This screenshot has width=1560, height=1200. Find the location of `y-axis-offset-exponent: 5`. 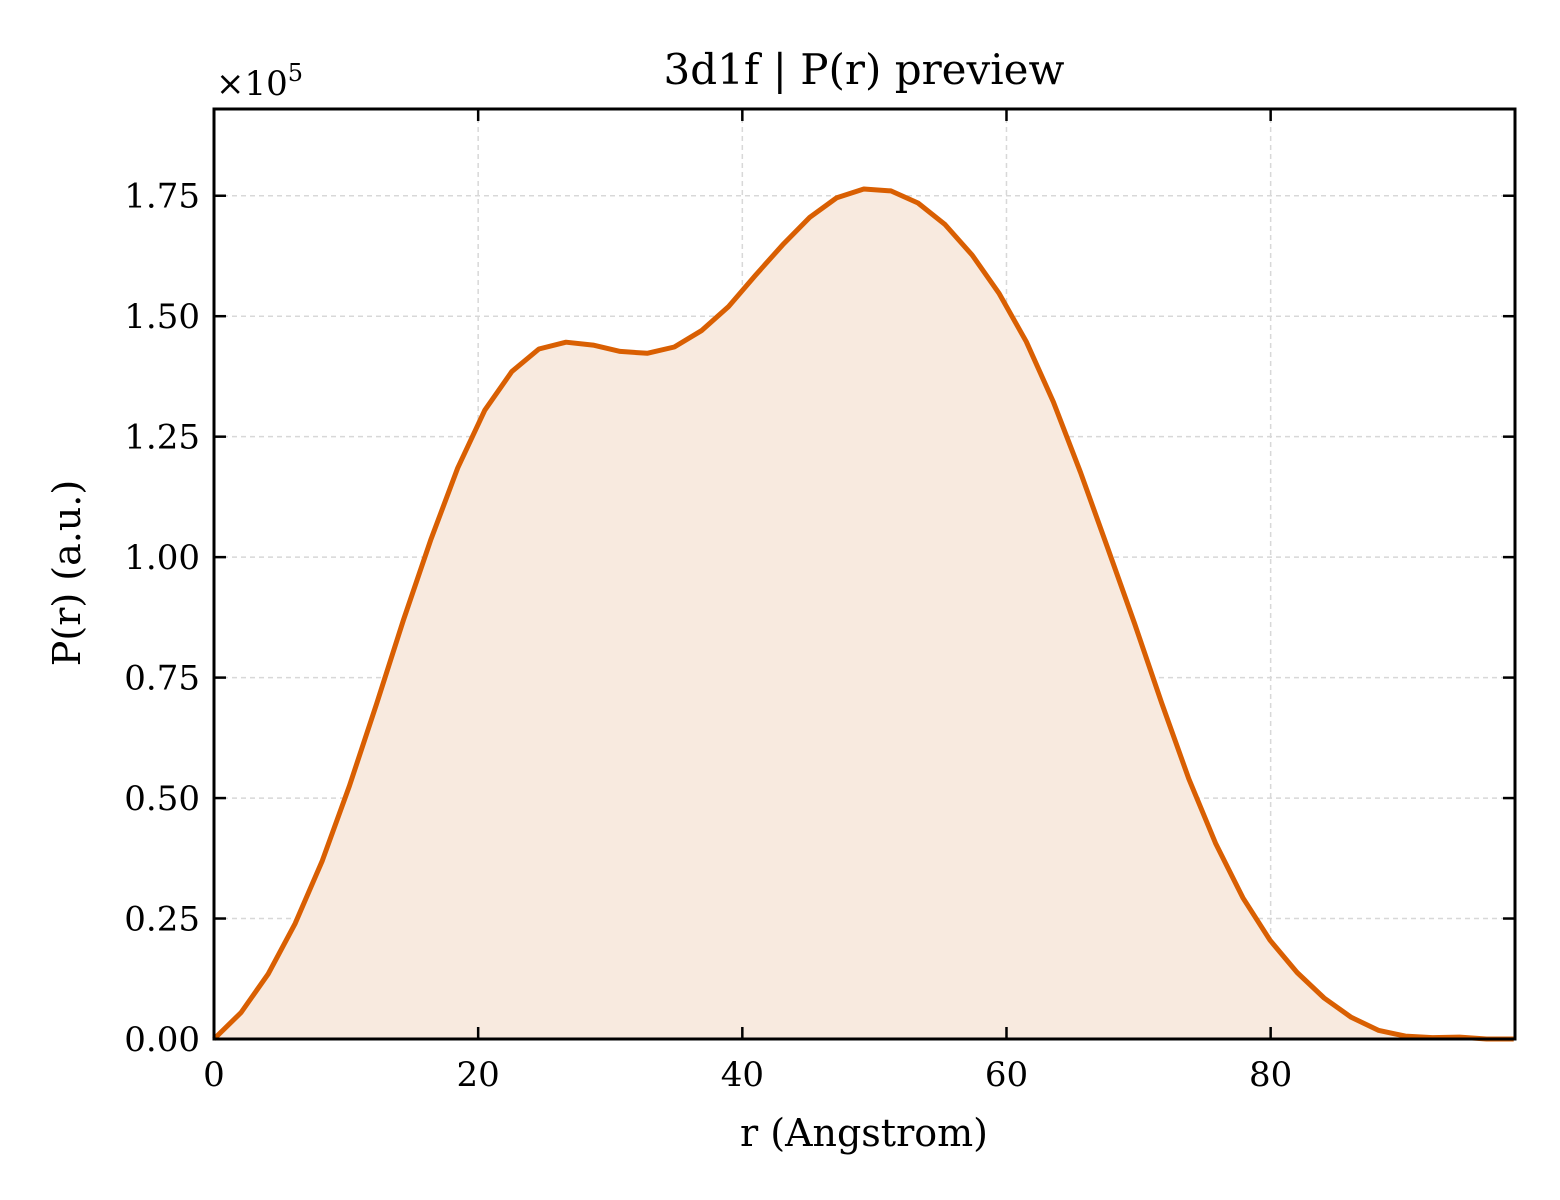

y-axis-offset-exponent: 5 is located at coordinates (295, 73).